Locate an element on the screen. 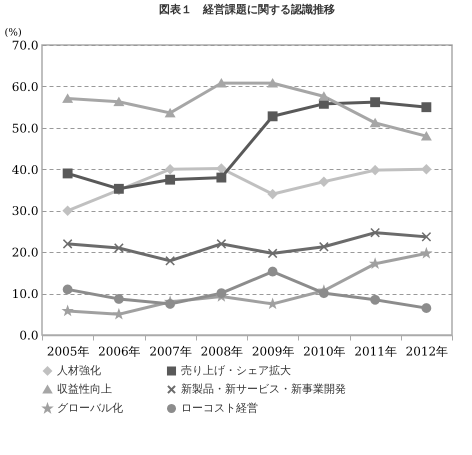 This screenshot has height=455, width=472. y-axis-title: (%) is located at coordinates (13, 33).